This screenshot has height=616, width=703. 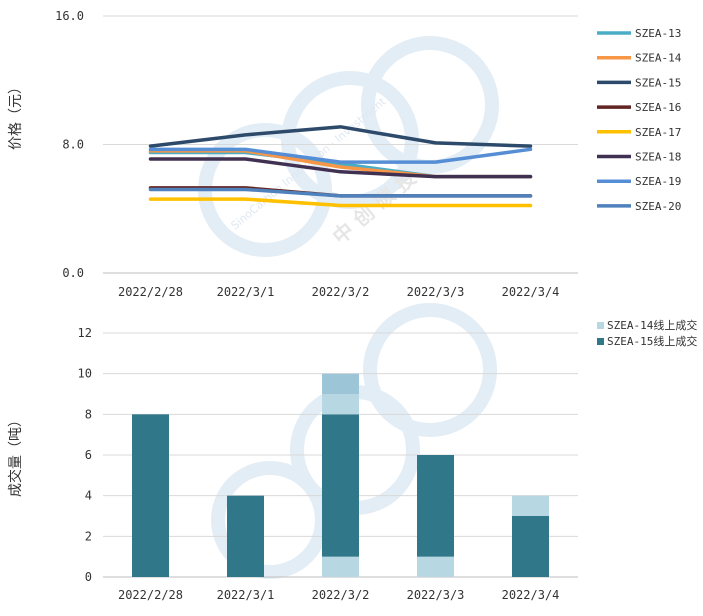 I want to click on legend-label-szea-18: SZEA-18, so click(x=658, y=157).